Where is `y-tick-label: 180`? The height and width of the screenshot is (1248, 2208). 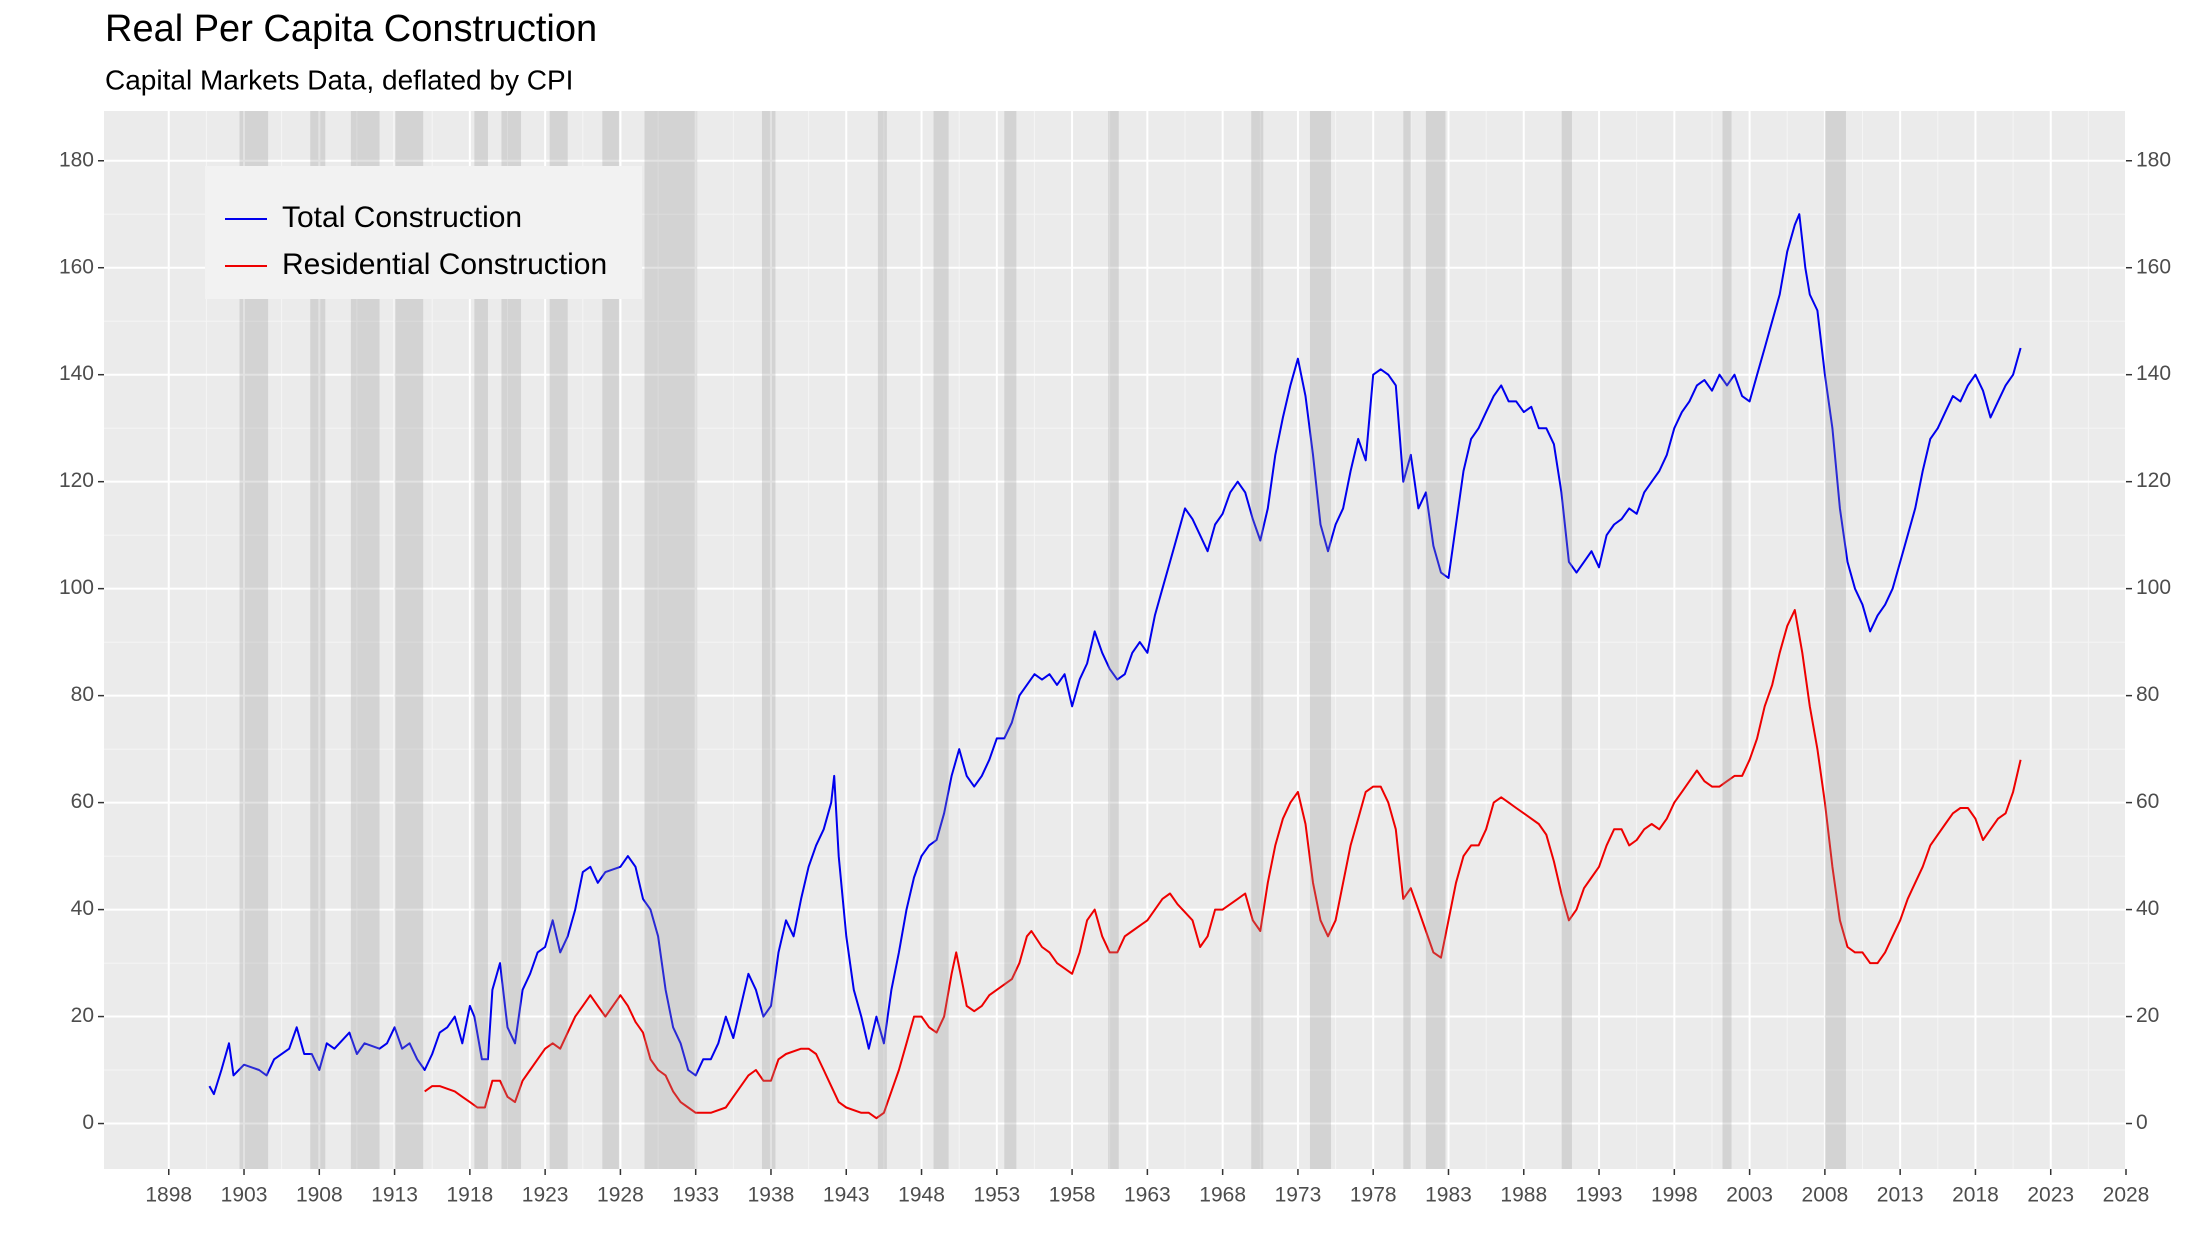
y-tick-label: 180 is located at coordinates (76, 159).